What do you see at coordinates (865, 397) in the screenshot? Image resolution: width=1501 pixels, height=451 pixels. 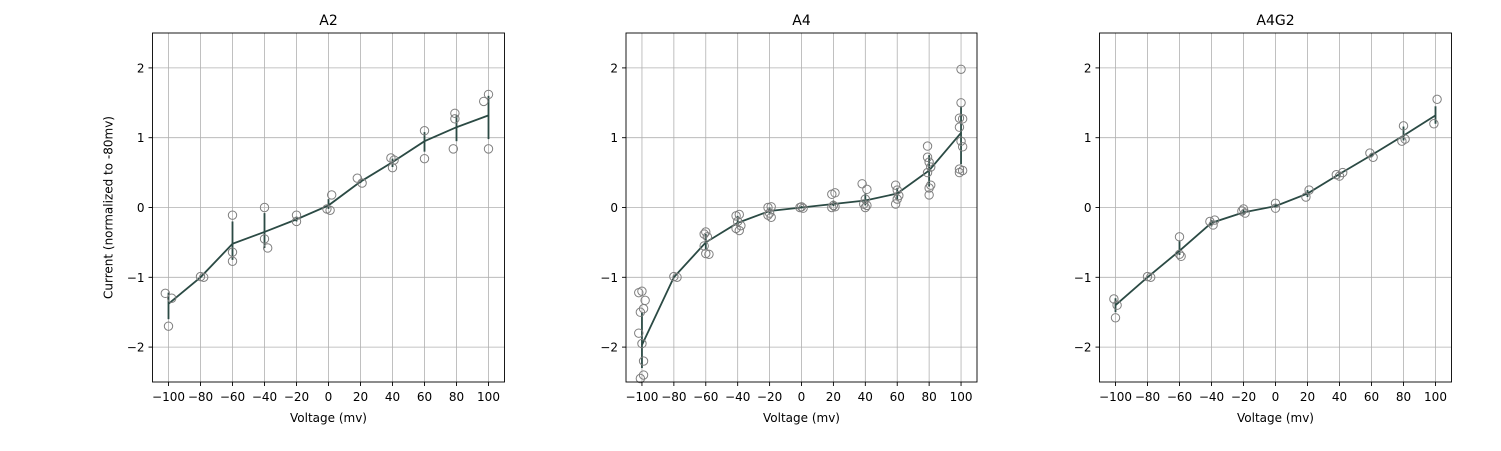 I see `x-tick-label: 40` at bounding box center [865, 397].